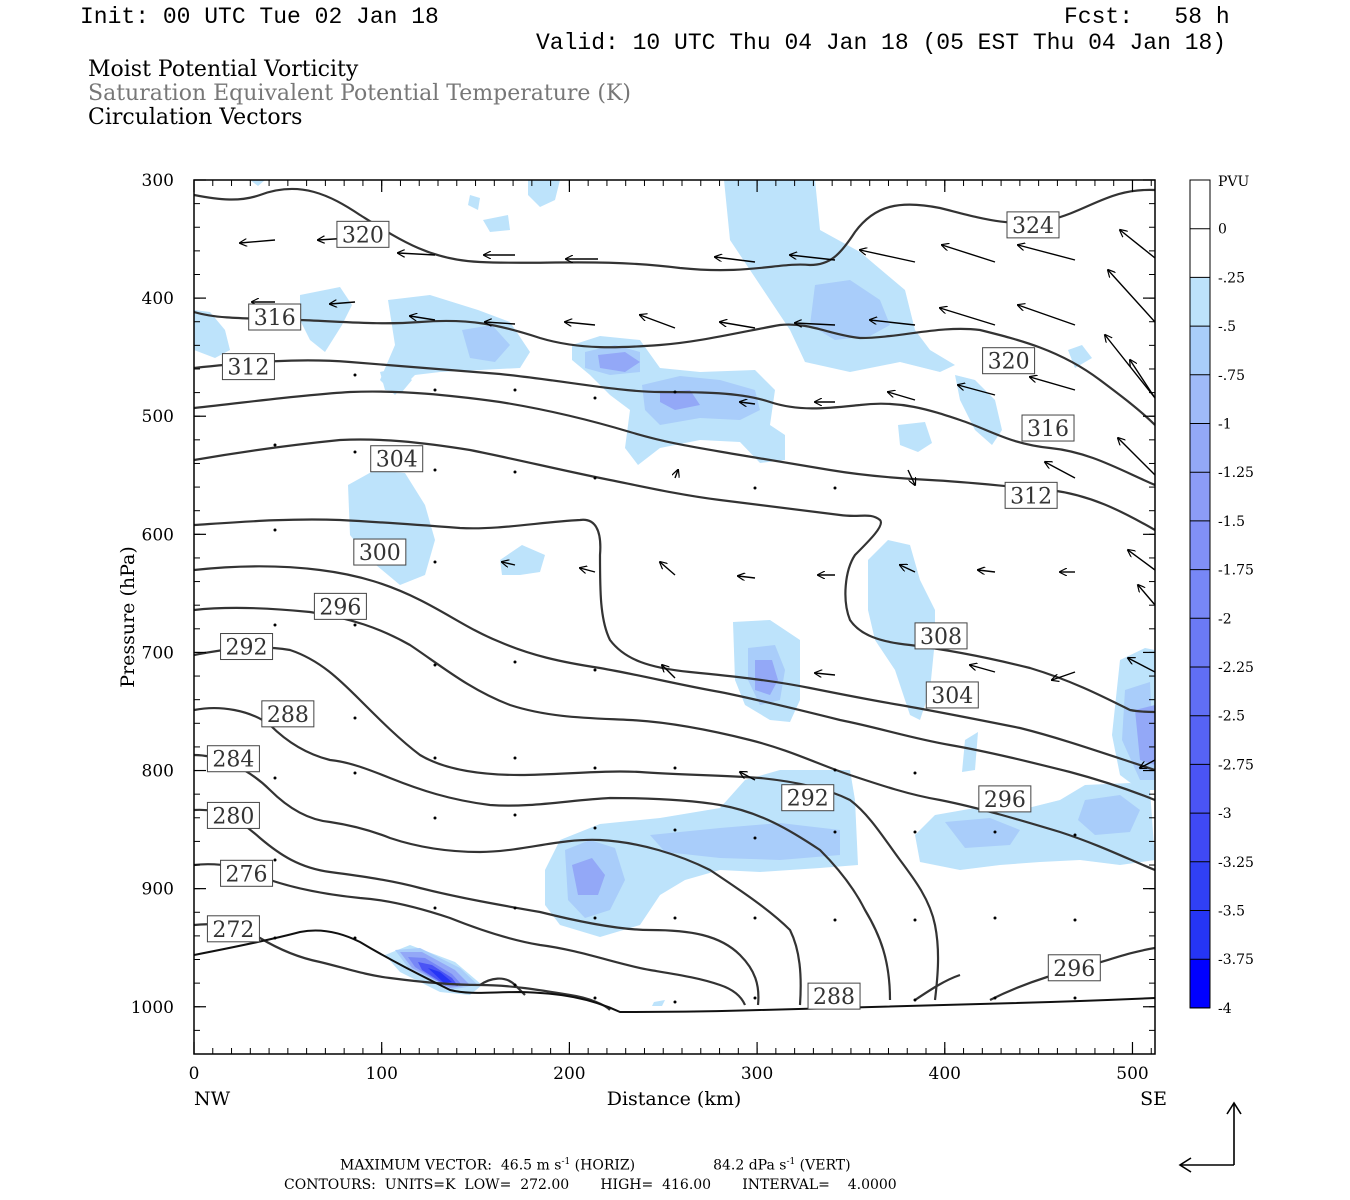  What do you see at coordinates (1031, 496) in the screenshot?
I see `svg-text: 312` at bounding box center [1031, 496].